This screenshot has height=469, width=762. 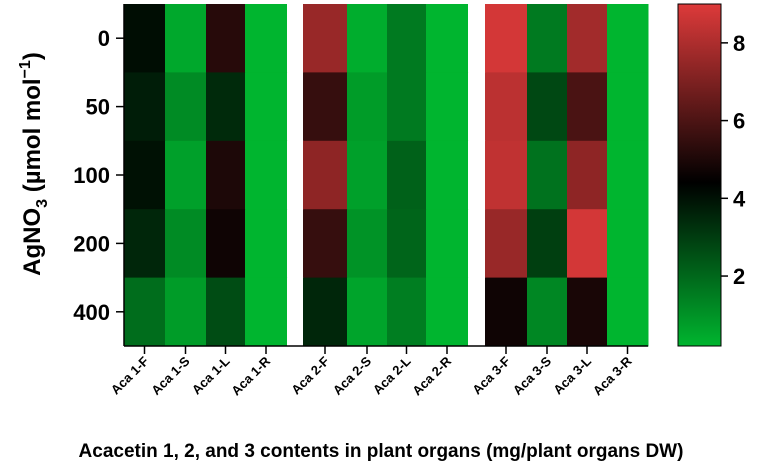 What do you see at coordinates (699, 175) in the screenshot?
I see `color-bar-gradient` at bounding box center [699, 175].